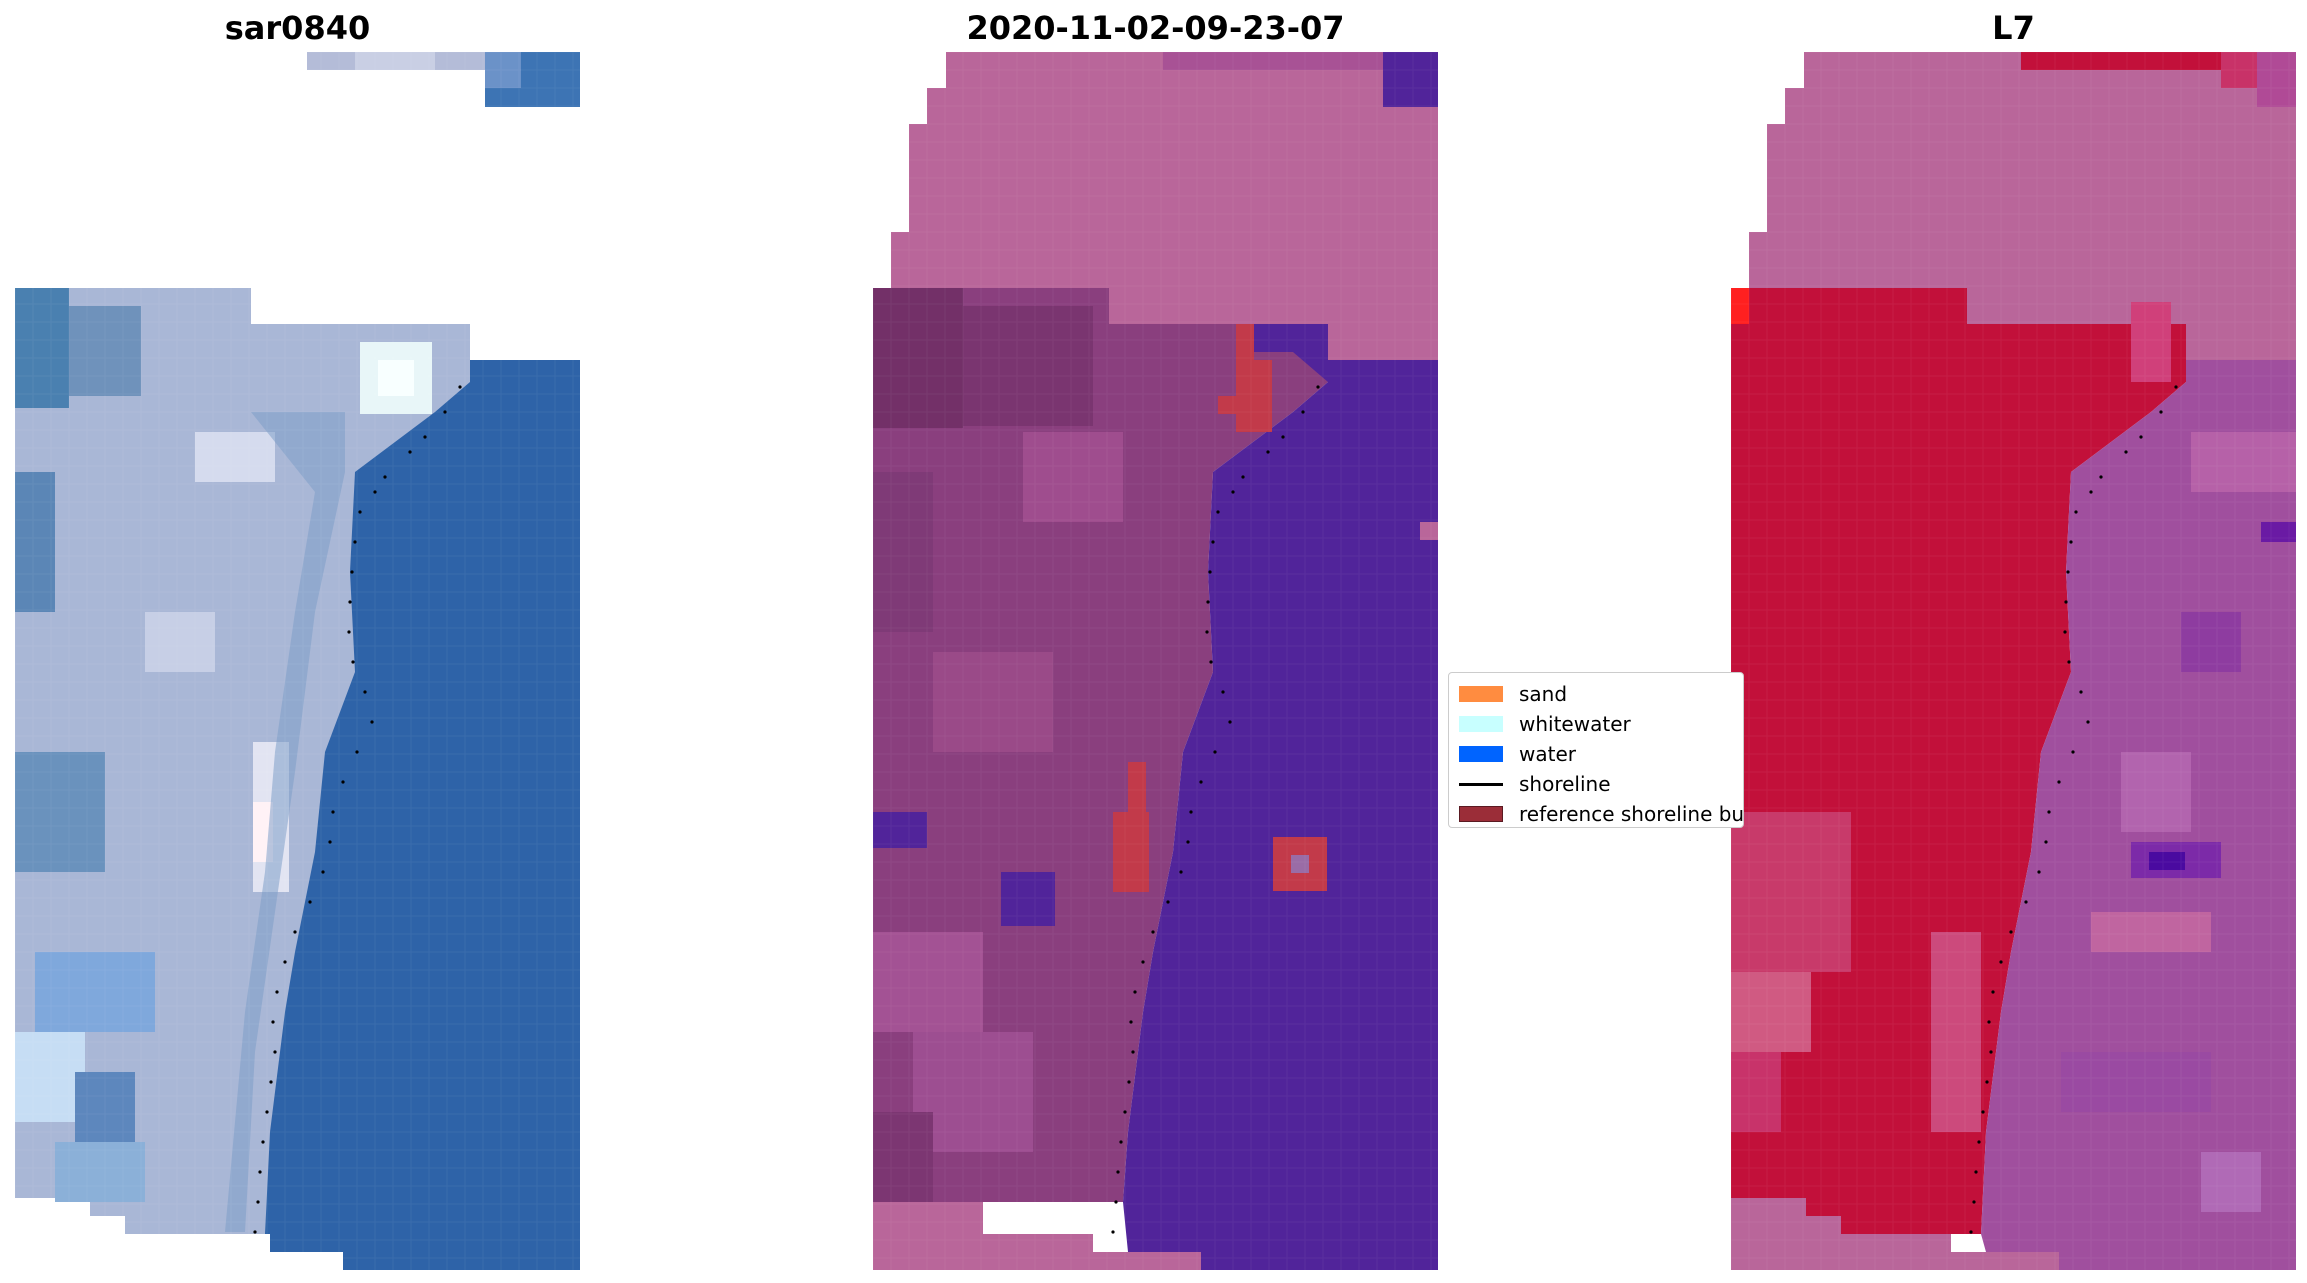 The width and height of the screenshot is (2307, 1283). Describe the element at coordinates (297, 28) in the screenshot. I see `panel-title-rgb: sar0840` at that location.